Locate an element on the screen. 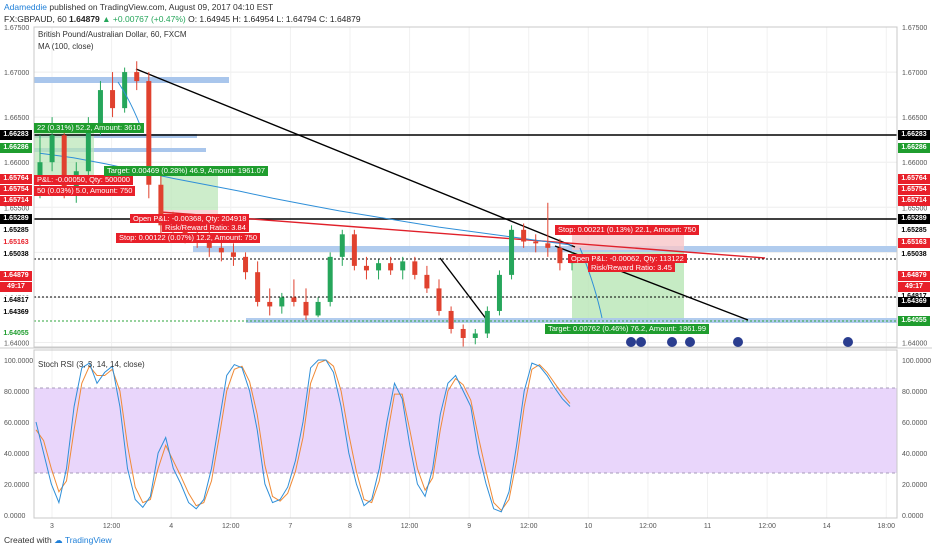 The image size is (932, 550). price-tick-left: 1.65500 is located at coordinates (16, 208).